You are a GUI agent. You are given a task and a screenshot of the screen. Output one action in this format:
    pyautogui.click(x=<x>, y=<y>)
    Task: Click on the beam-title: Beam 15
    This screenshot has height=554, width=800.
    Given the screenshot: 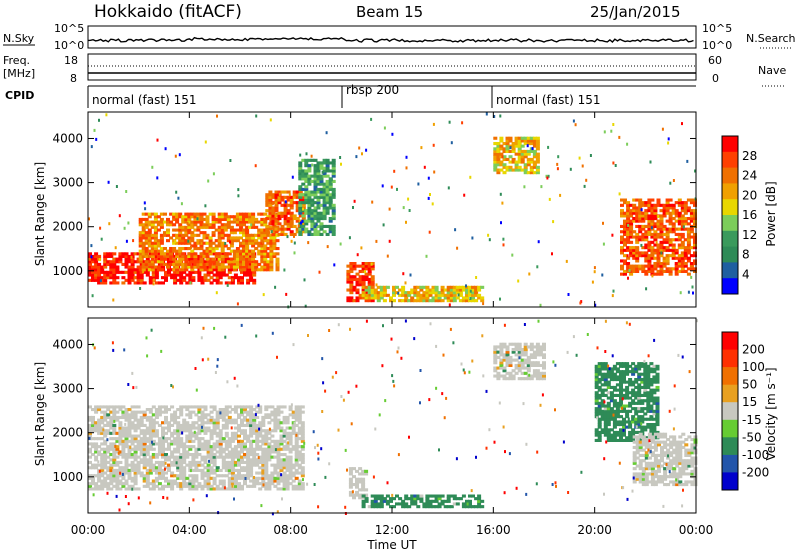 What is the action you would take?
    pyautogui.click(x=389, y=12)
    